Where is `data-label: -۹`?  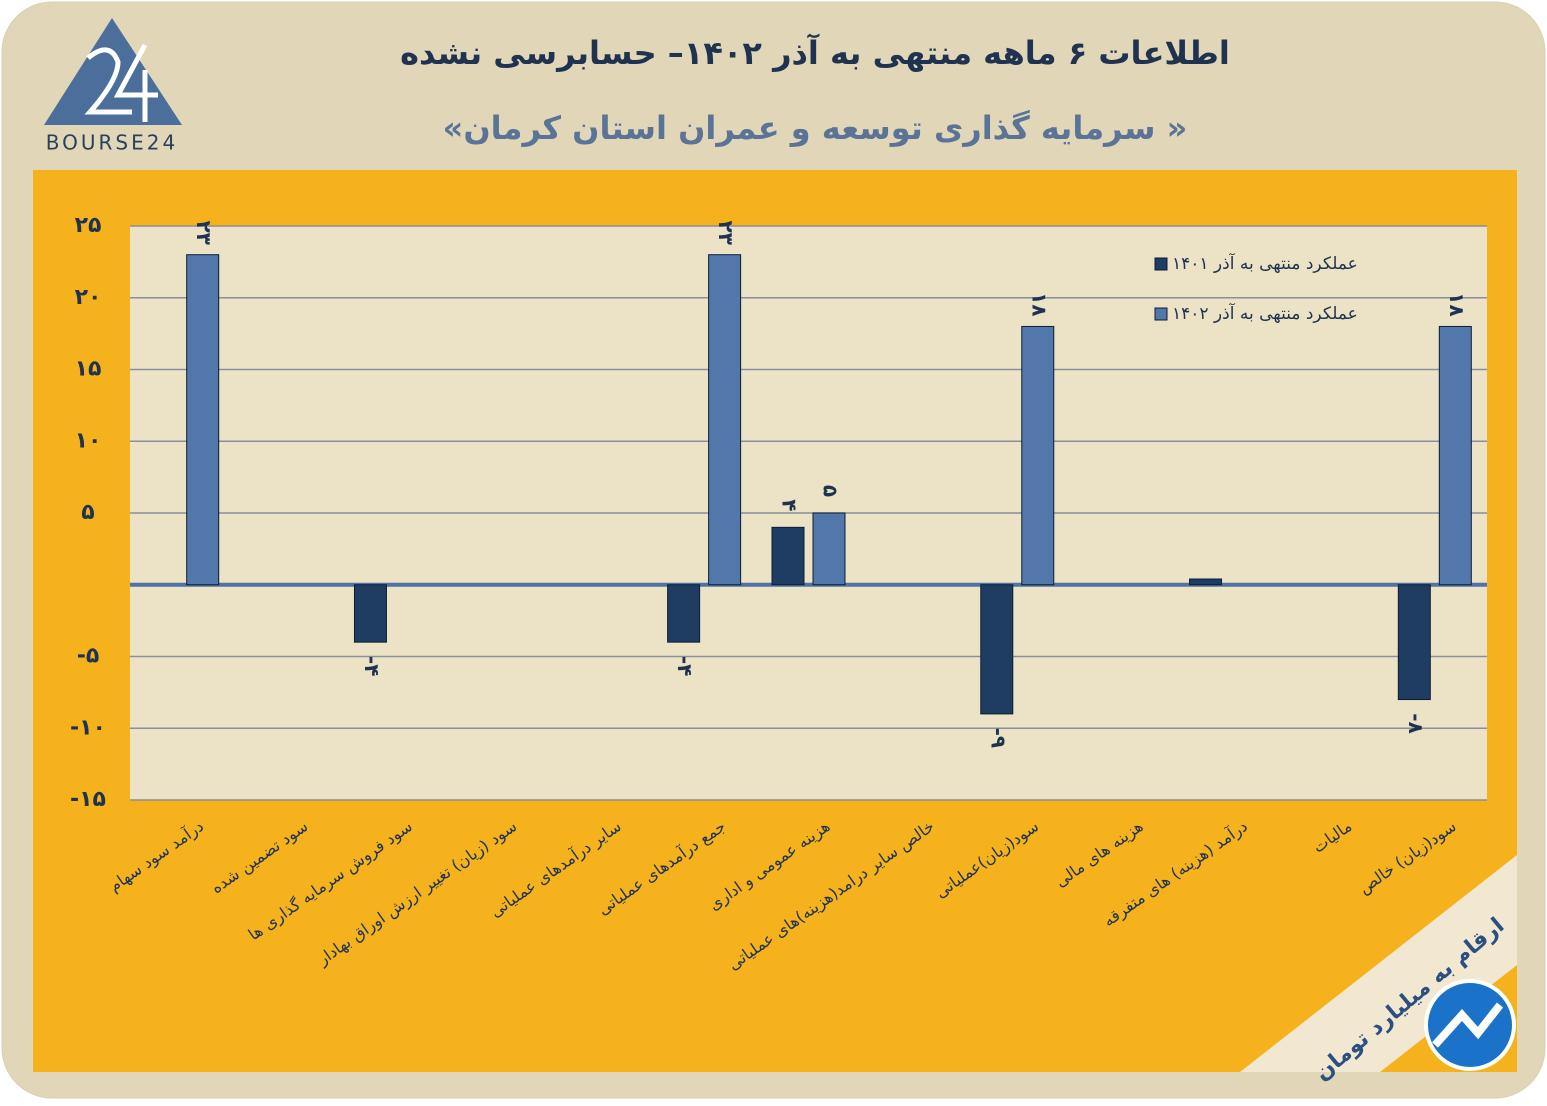 data-label: -۹ is located at coordinates (998, 738).